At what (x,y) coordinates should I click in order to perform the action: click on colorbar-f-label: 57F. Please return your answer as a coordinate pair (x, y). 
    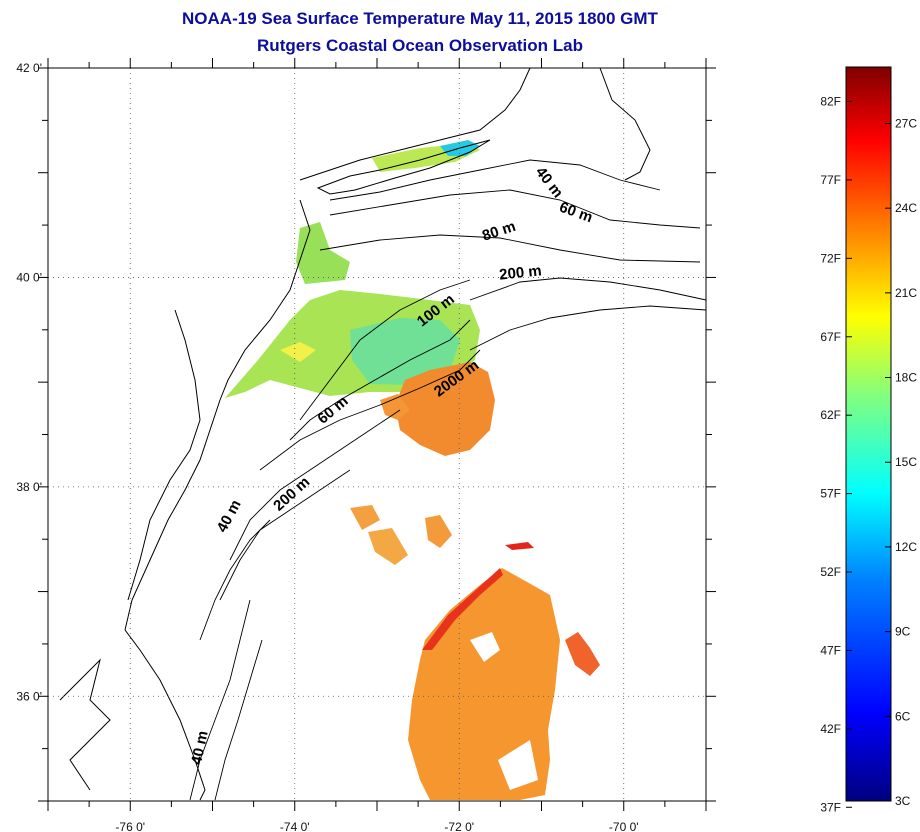
    Looking at the image, I should click on (830, 494).